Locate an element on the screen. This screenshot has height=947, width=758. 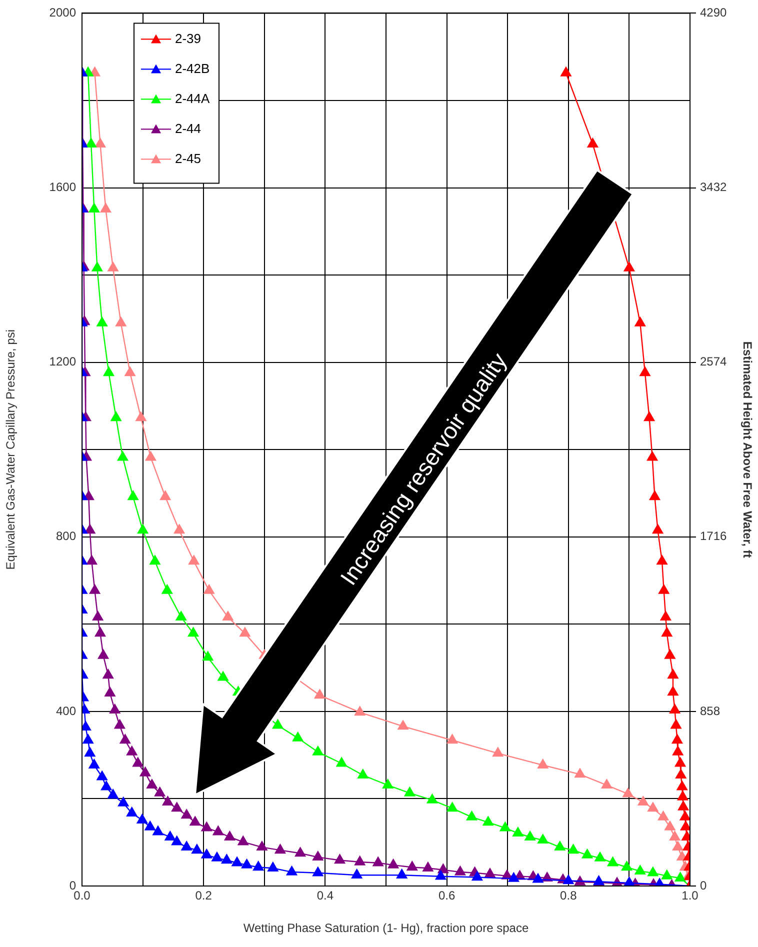
y2-tick-label: 3432 is located at coordinates (714, 187).